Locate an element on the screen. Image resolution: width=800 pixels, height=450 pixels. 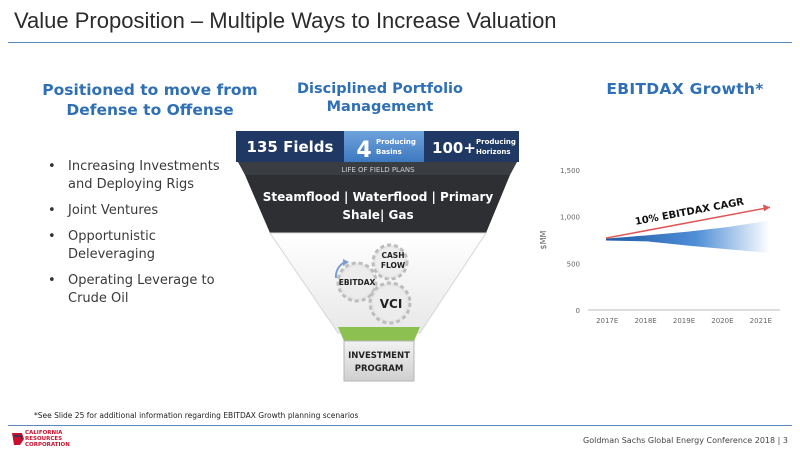
ebitdax-range-area is located at coordinates (688, 237).